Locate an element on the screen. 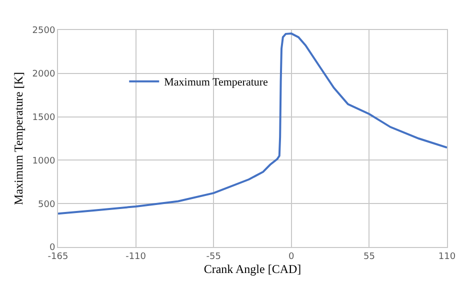  x-tick-label: -165 is located at coordinates (58, 257).